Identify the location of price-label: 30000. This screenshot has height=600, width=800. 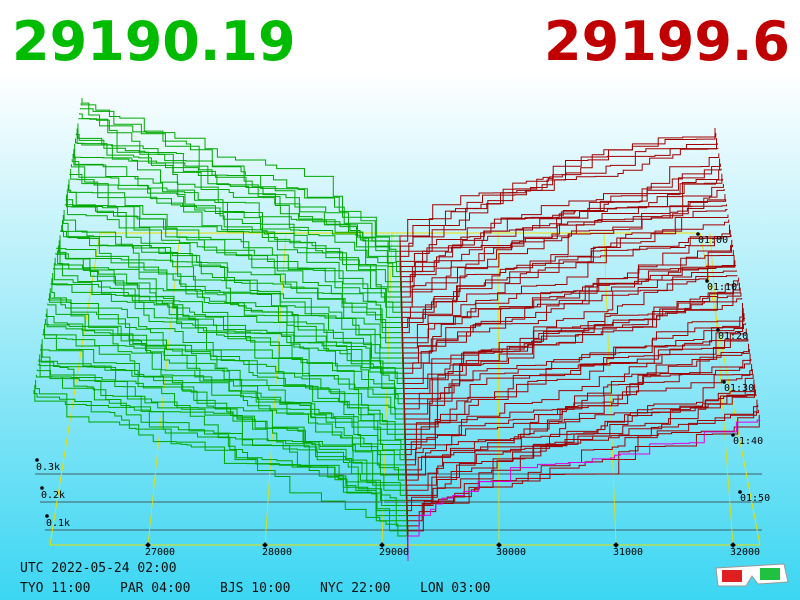
(511, 552).